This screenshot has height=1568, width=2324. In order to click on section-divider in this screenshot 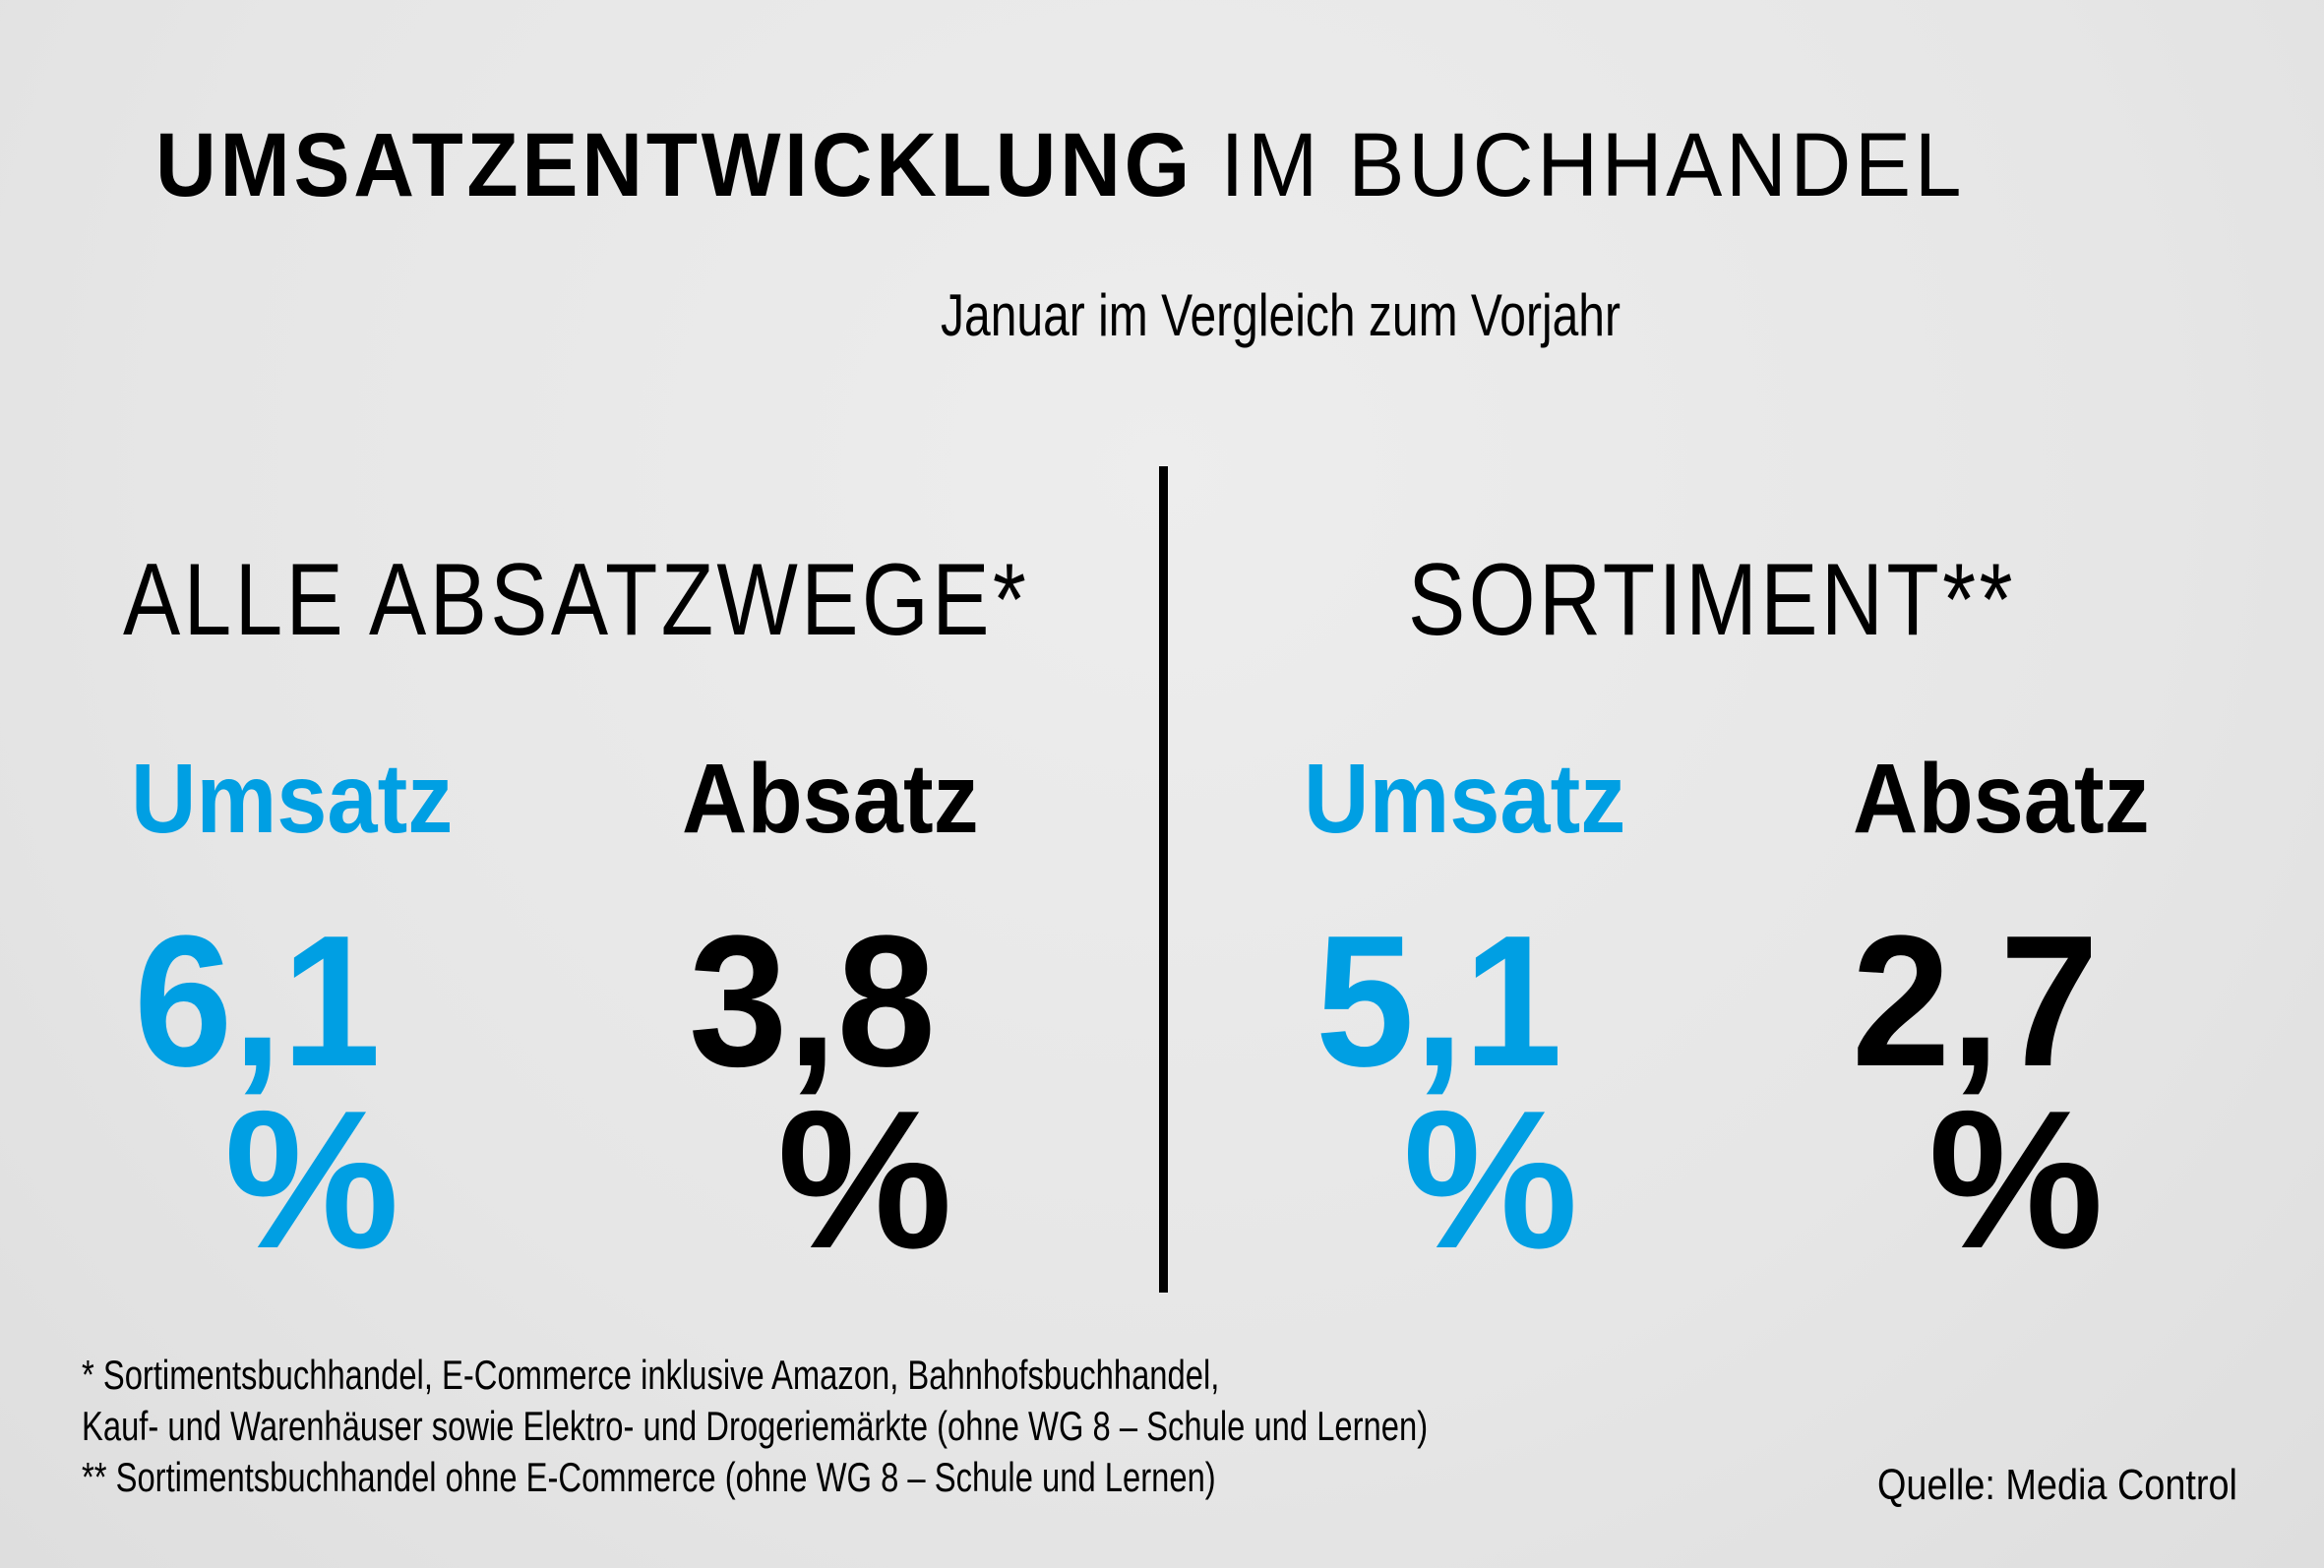, I will do `click(1163, 879)`.